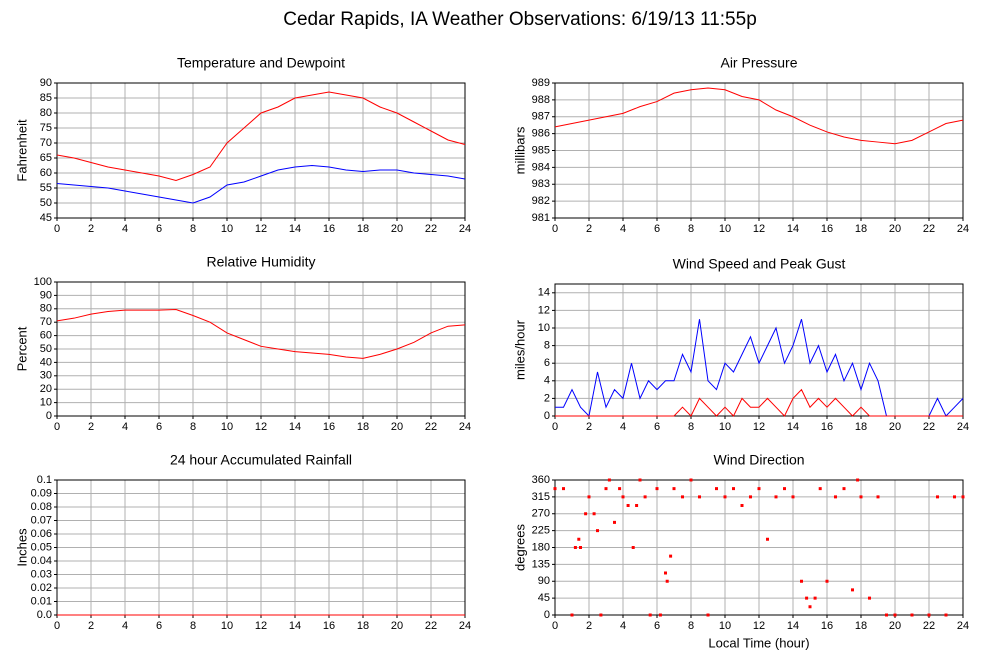 This screenshot has width=999, height=659. What do you see at coordinates (21, 547) in the screenshot?
I see `y-axis-label: Inches` at bounding box center [21, 547].